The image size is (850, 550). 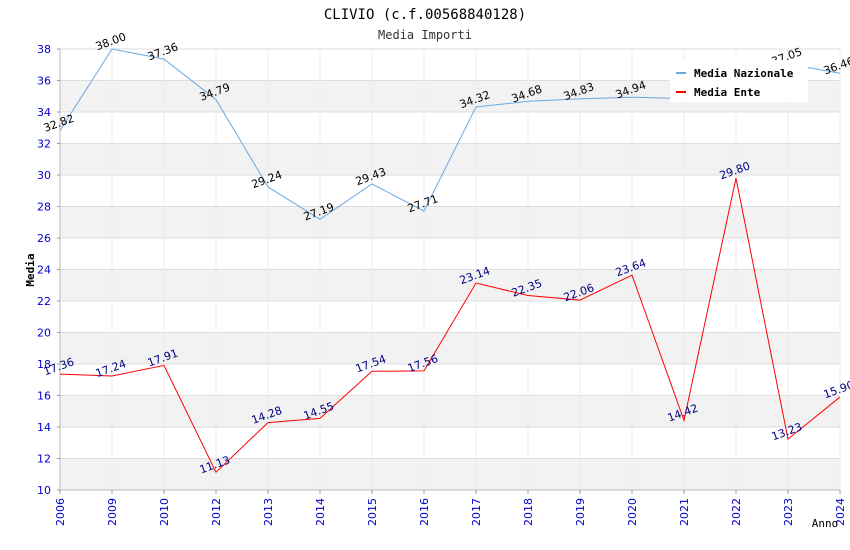 What do you see at coordinates (30, 269) in the screenshot?
I see `y-axis-label: Media` at bounding box center [30, 269].